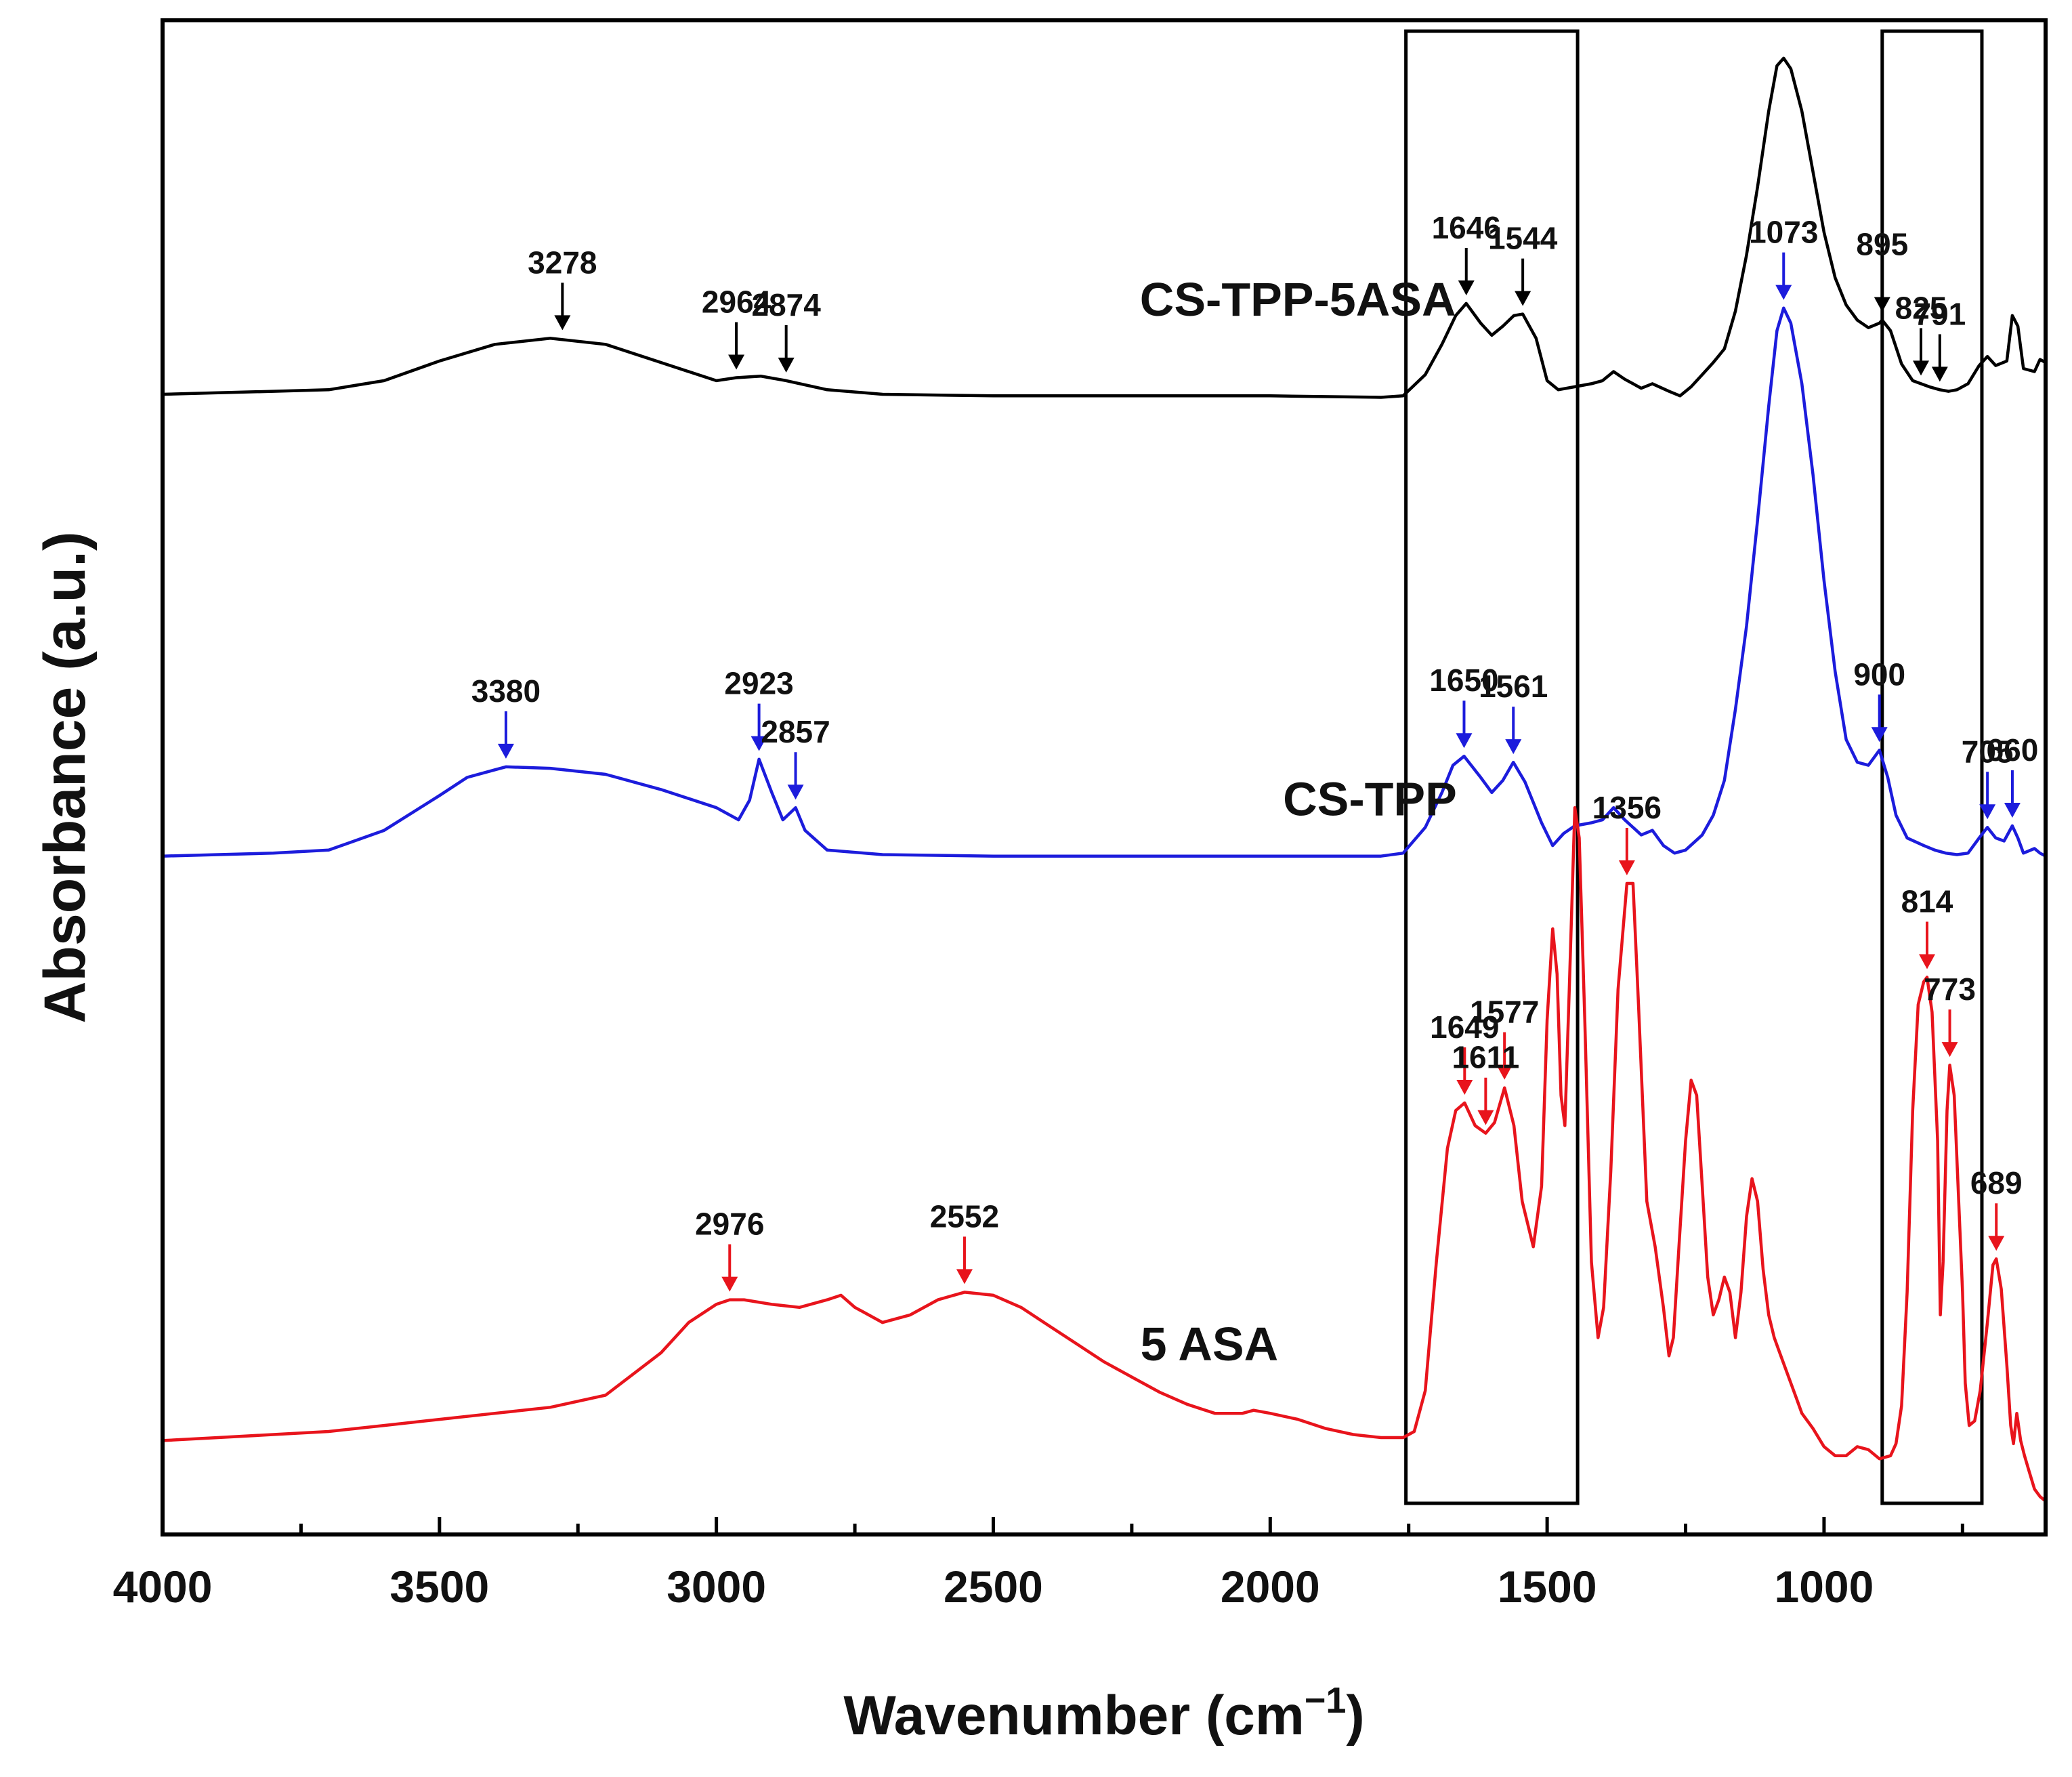  What do you see at coordinates (1298, 299) in the screenshot?
I see `series-label: CS-TPP-5ASA` at bounding box center [1298, 299].